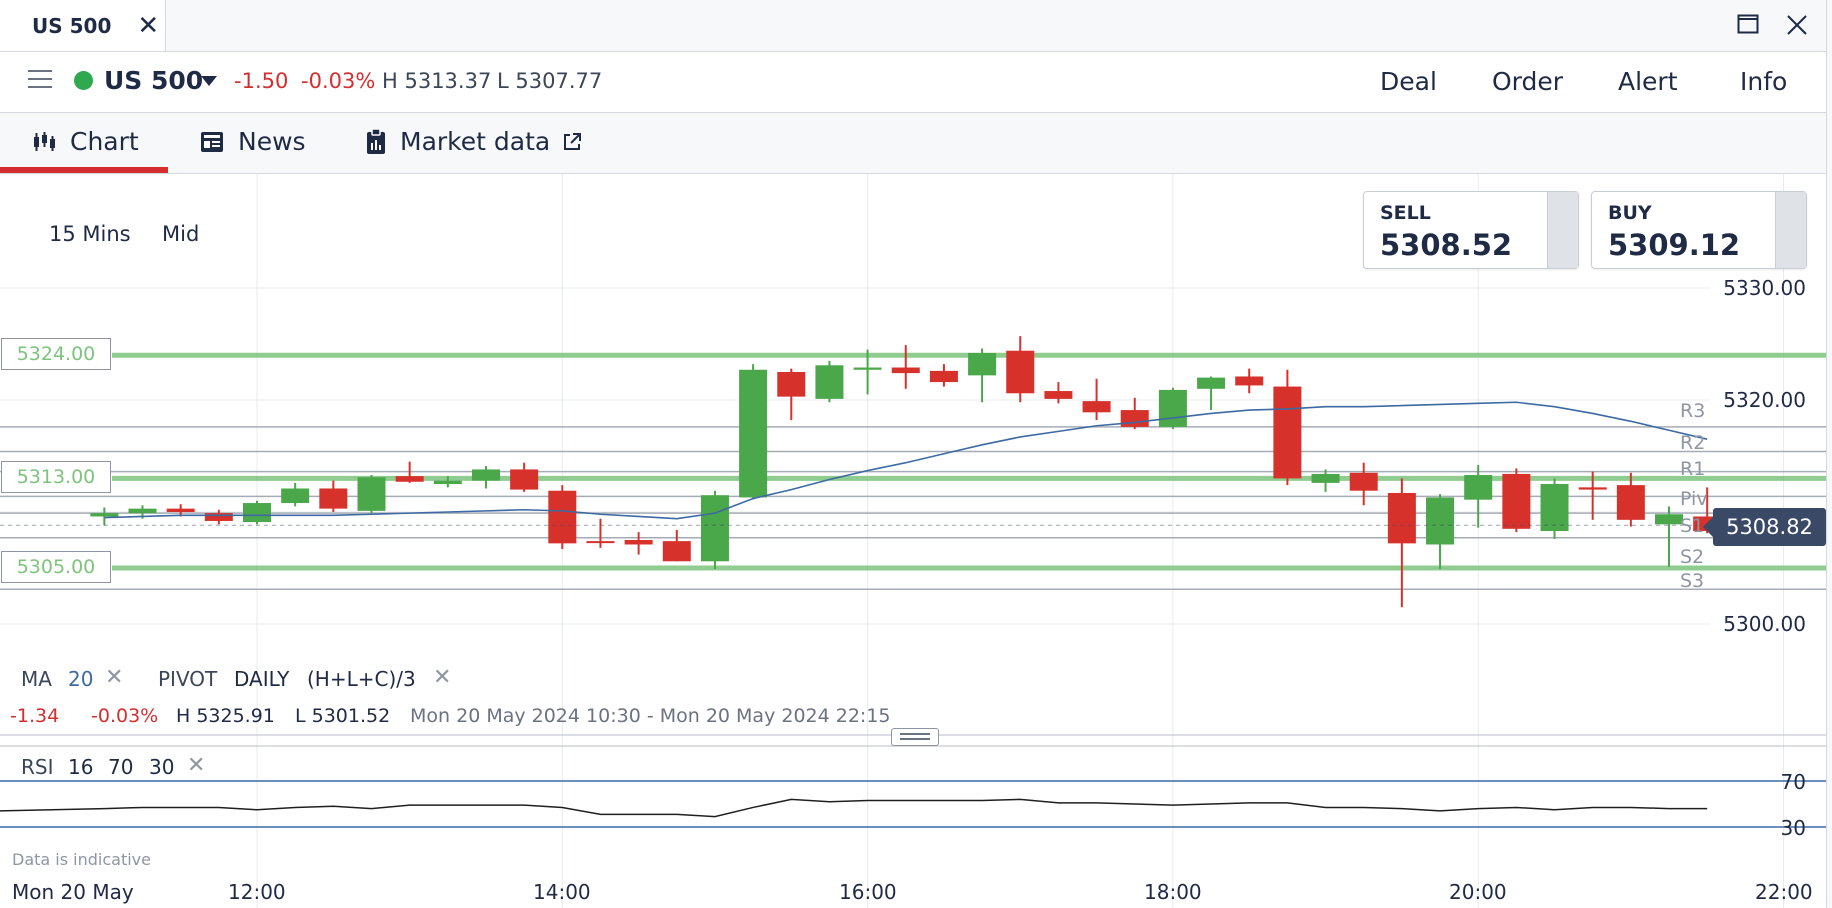  What do you see at coordinates (154, 80) in the screenshot?
I see `market-name: US 500` at bounding box center [154, 80].